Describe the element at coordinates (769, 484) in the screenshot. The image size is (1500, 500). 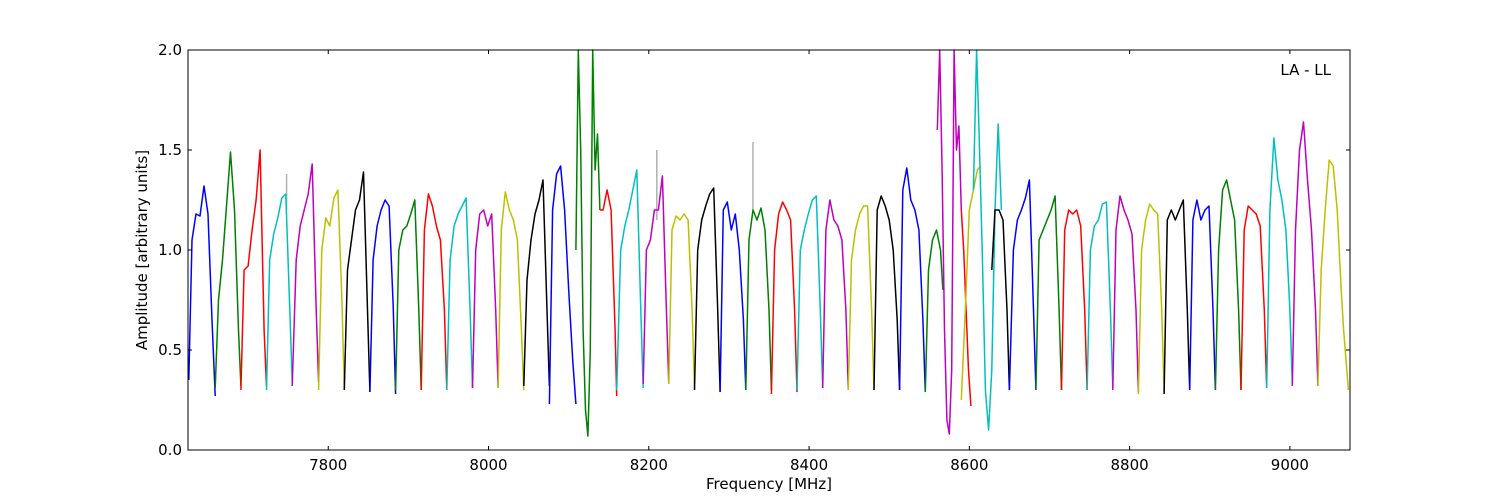
I see `x-axis-title: Frequency [MHz]` at that location.